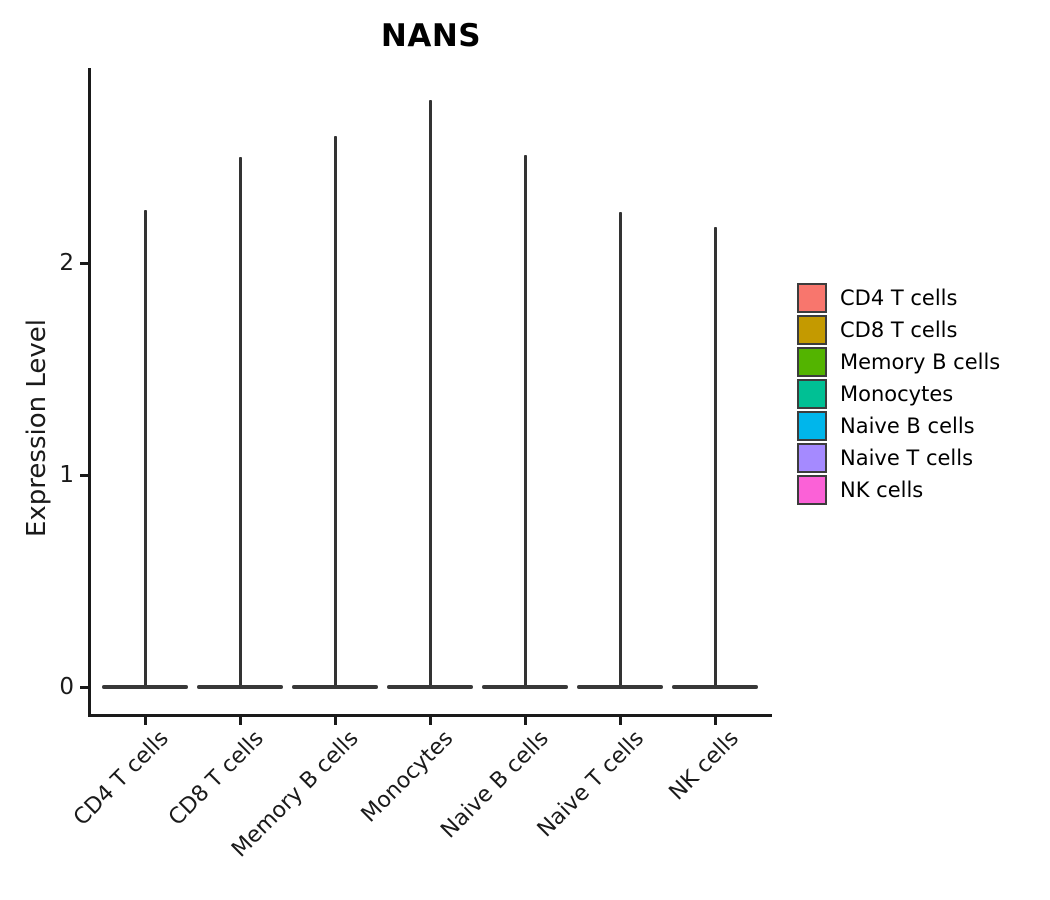 Image resolution: width=1050 pixels, height=900 pixels. Describe the element at coordinates (66, 475) in the screenshot. I see `y-tick-label-1: 1` at that location.